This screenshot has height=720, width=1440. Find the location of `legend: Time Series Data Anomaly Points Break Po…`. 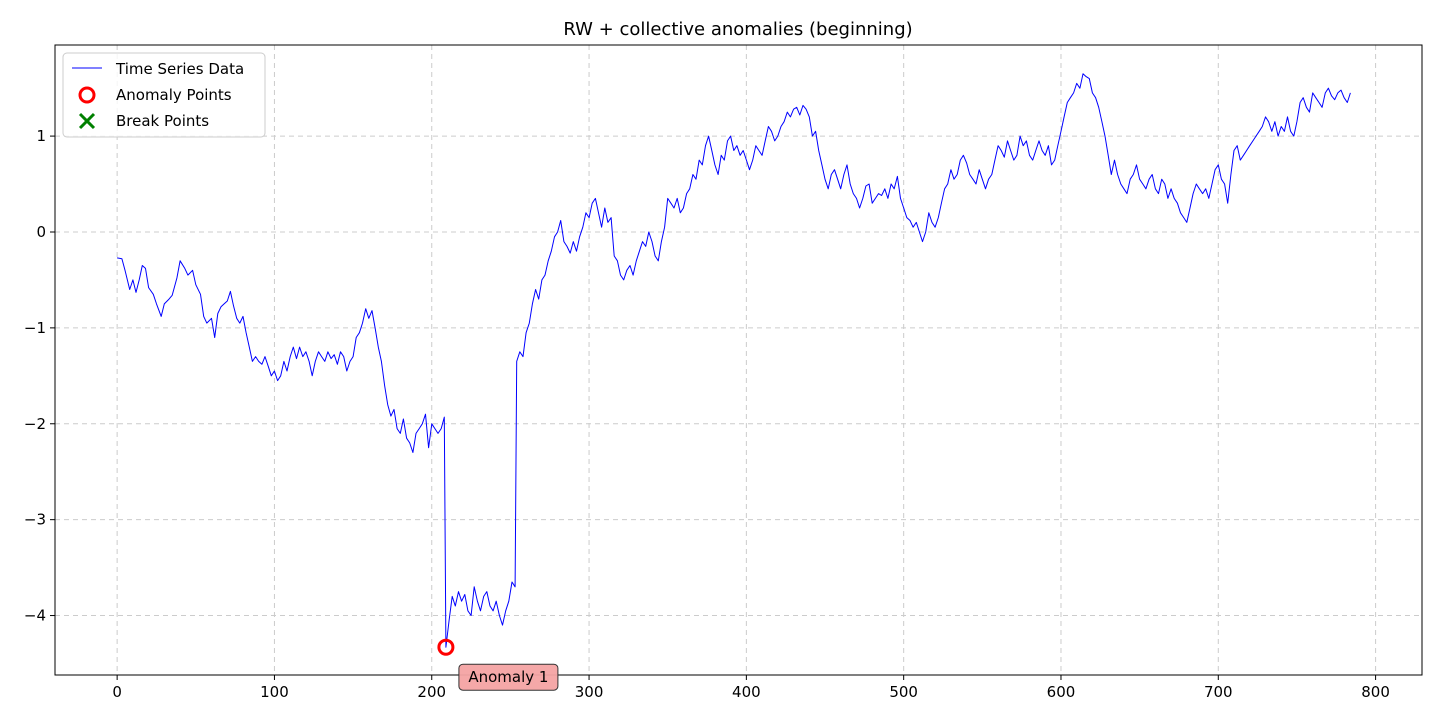

legend: Time Series Data Anomaly Points Break Po… is located at coordinates (164, 95).